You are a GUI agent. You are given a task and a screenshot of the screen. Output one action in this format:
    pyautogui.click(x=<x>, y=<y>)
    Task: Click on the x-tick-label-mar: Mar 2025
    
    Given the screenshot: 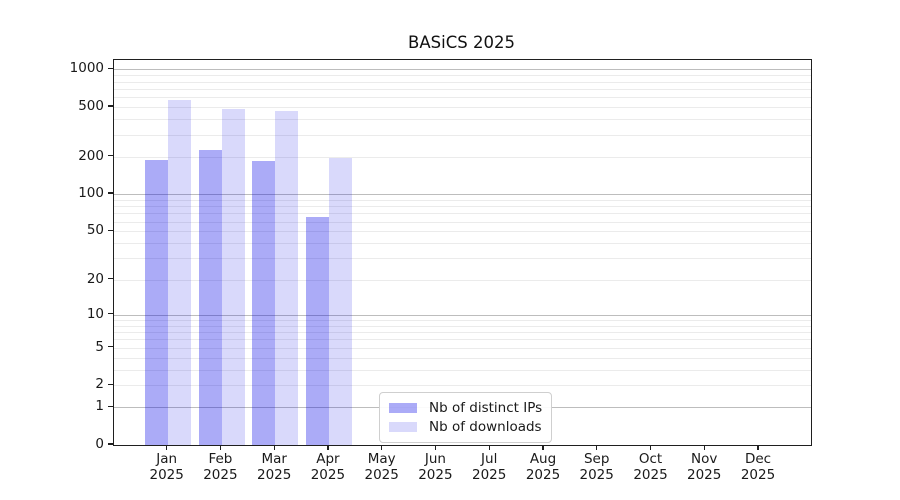 What is the action you would take?
    pyautogui.click(x=274, y=467)
    